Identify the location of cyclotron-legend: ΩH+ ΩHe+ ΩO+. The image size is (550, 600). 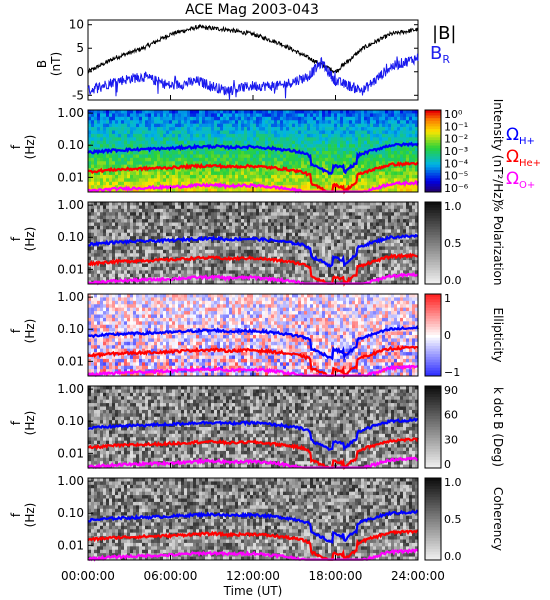
(523, 158).